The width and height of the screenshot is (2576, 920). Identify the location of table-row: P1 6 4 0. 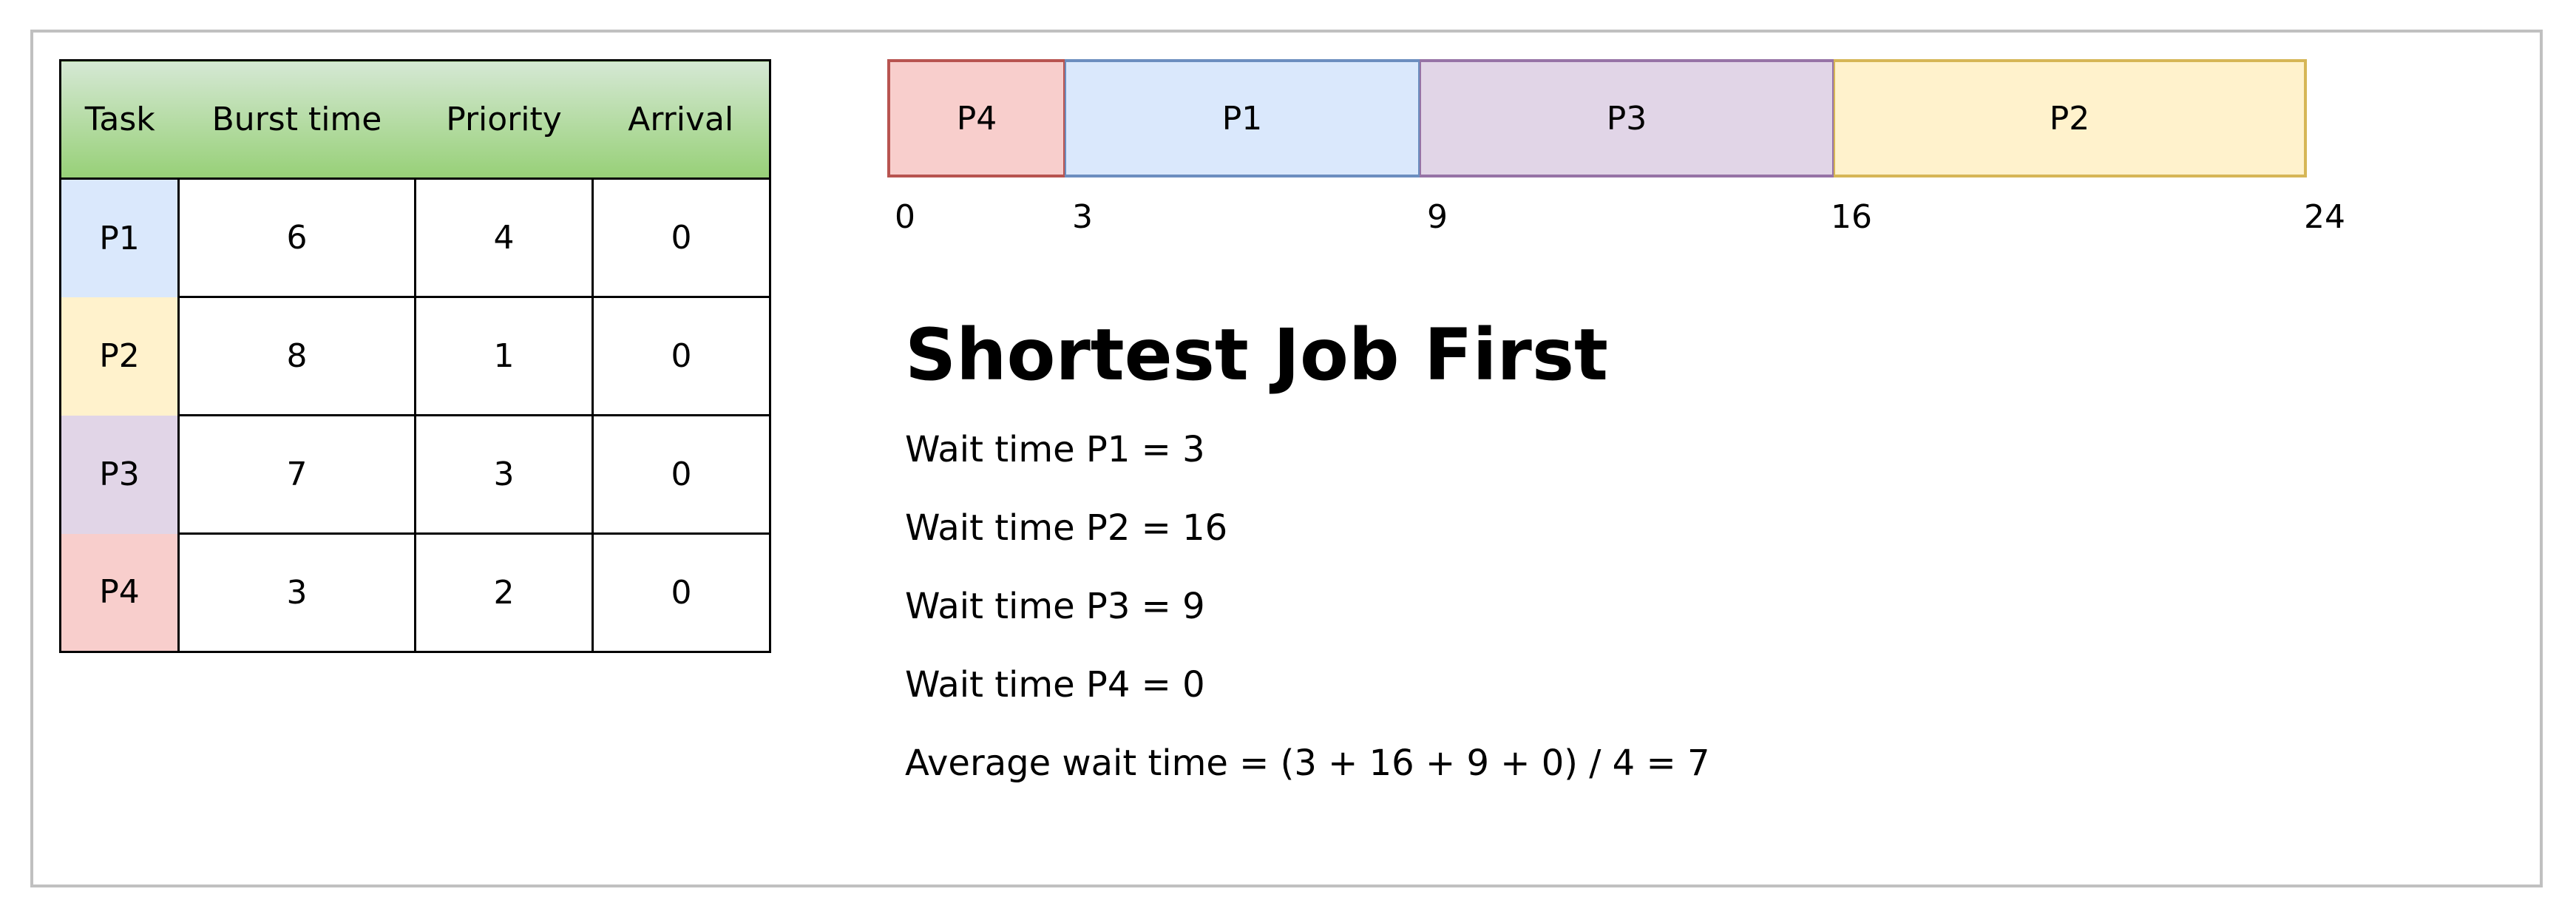
(415, 237).